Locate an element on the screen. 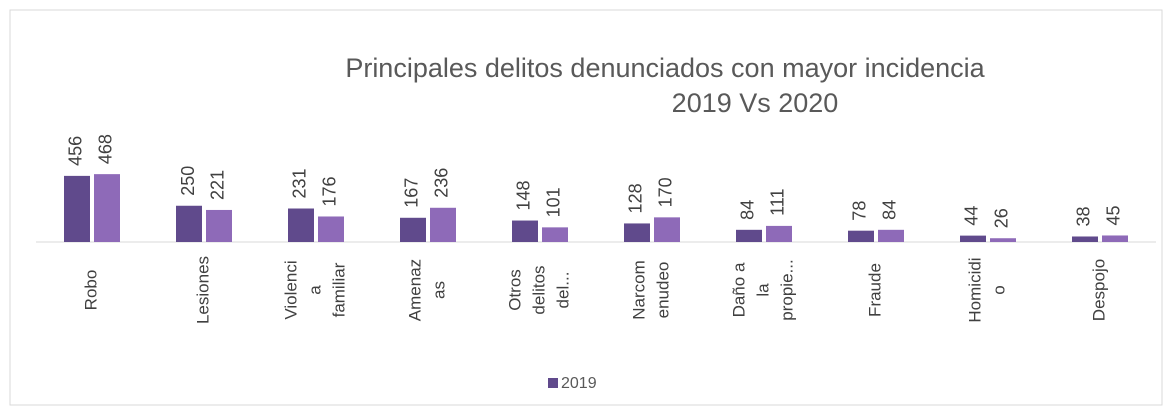 The height and width of the screenshot is (415, 1172). x-tick-label: Homicidi is located at coordinates (974, 289).